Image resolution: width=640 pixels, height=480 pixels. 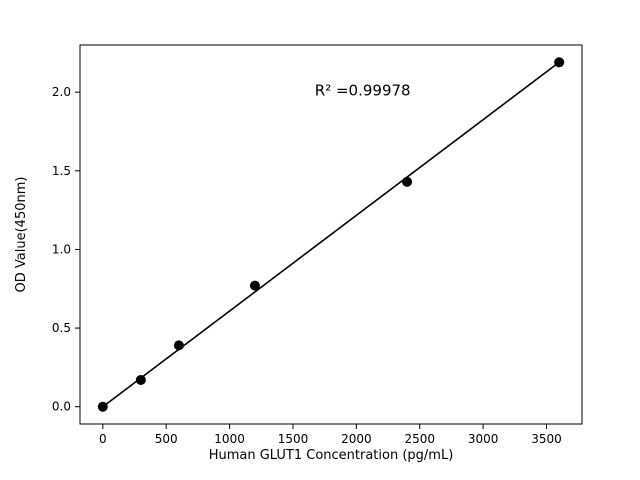 I want to click on x-tick-label: 1500, so click(x=293, y=439).